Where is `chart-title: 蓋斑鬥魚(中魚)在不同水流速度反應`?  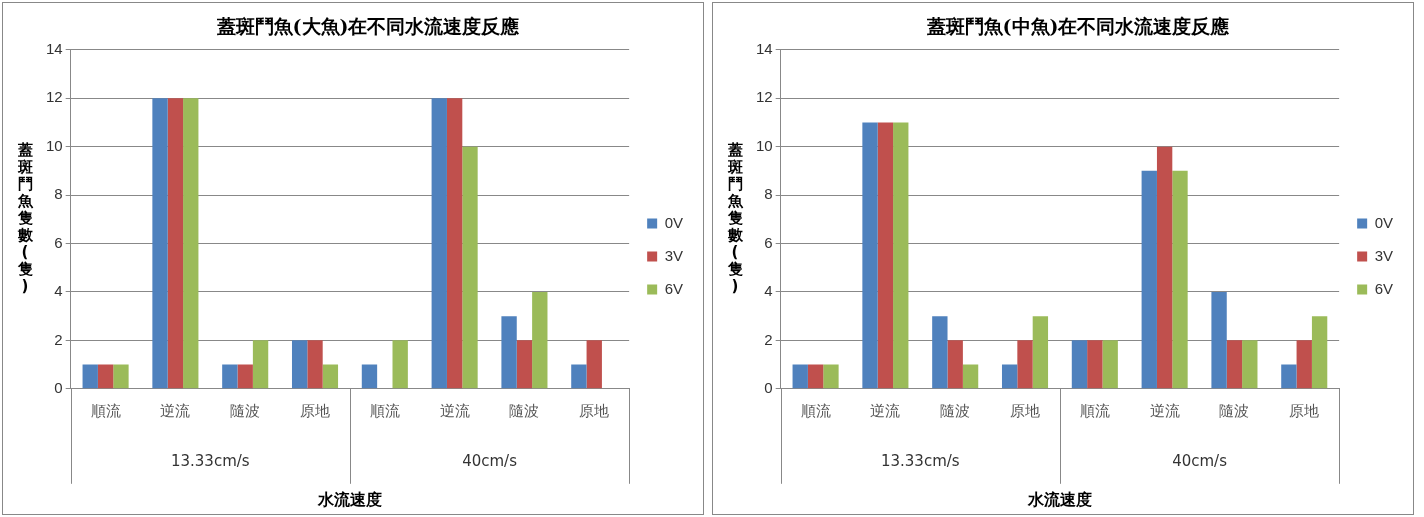 chart-title: 蓋斑鬥魚(中魚)在不同水流速度反應 is located at coordinates (1078, 26).